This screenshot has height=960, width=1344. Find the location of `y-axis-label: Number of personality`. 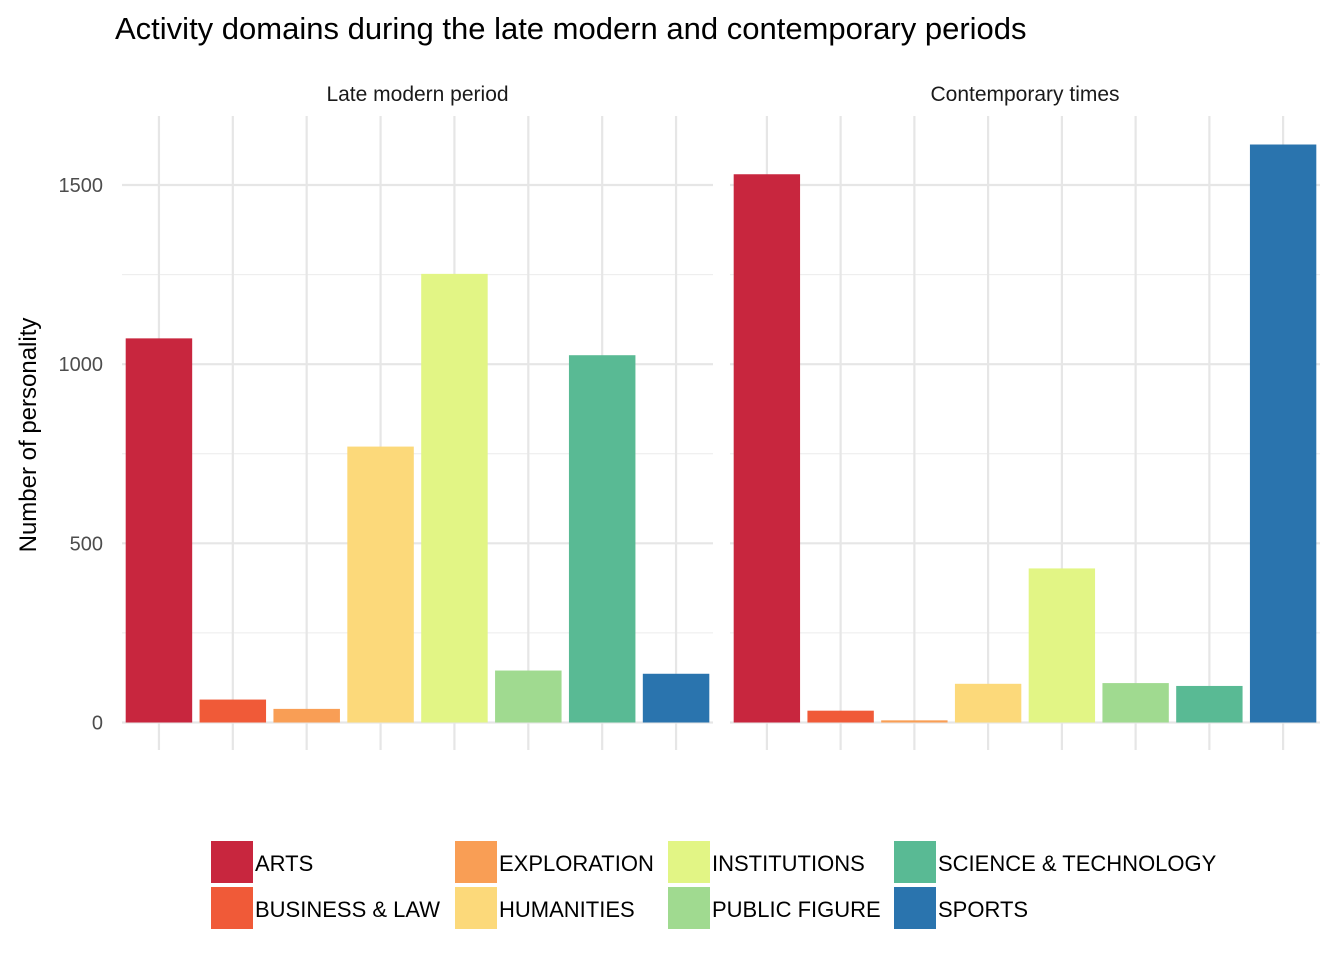

y-axis-label: Number of personality is located at coordinates (28, 435).